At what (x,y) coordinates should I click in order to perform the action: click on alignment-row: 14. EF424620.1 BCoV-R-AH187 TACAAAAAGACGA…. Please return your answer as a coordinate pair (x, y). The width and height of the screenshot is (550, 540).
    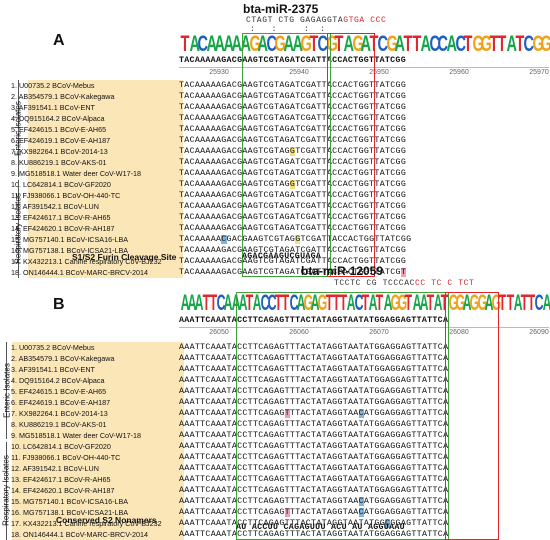
    Looking at the image, I should click on (209, 228).